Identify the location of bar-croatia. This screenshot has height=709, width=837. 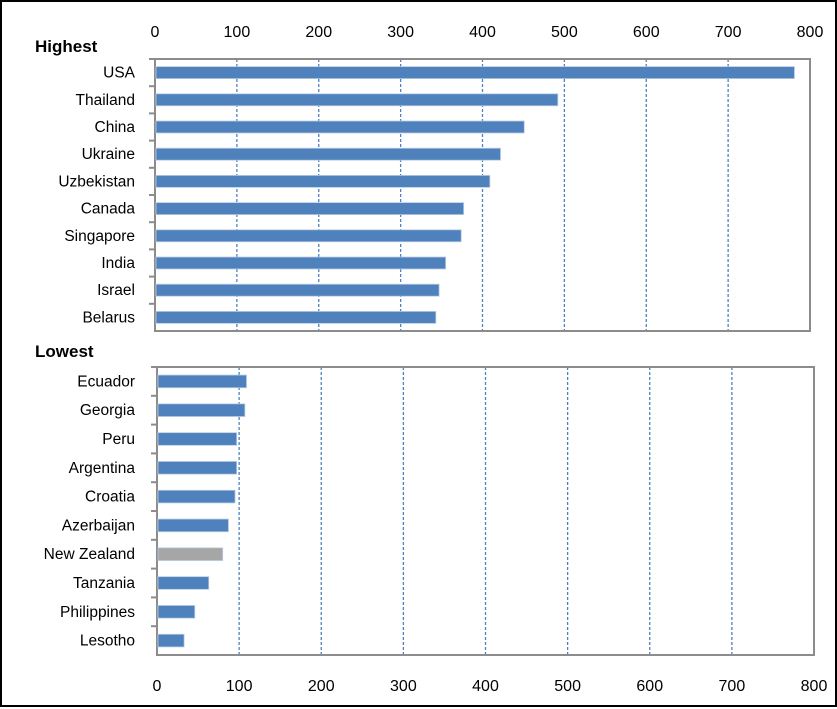
(196, 496).